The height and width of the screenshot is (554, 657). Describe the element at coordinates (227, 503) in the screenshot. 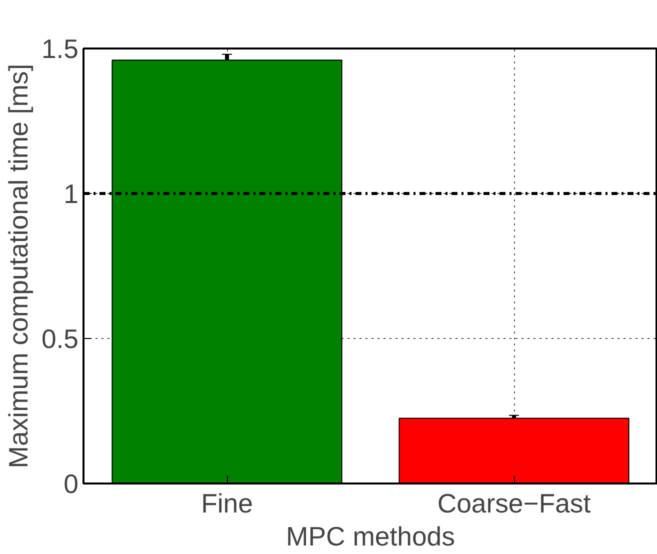

I see `x-tick-label: Fine` at that location.